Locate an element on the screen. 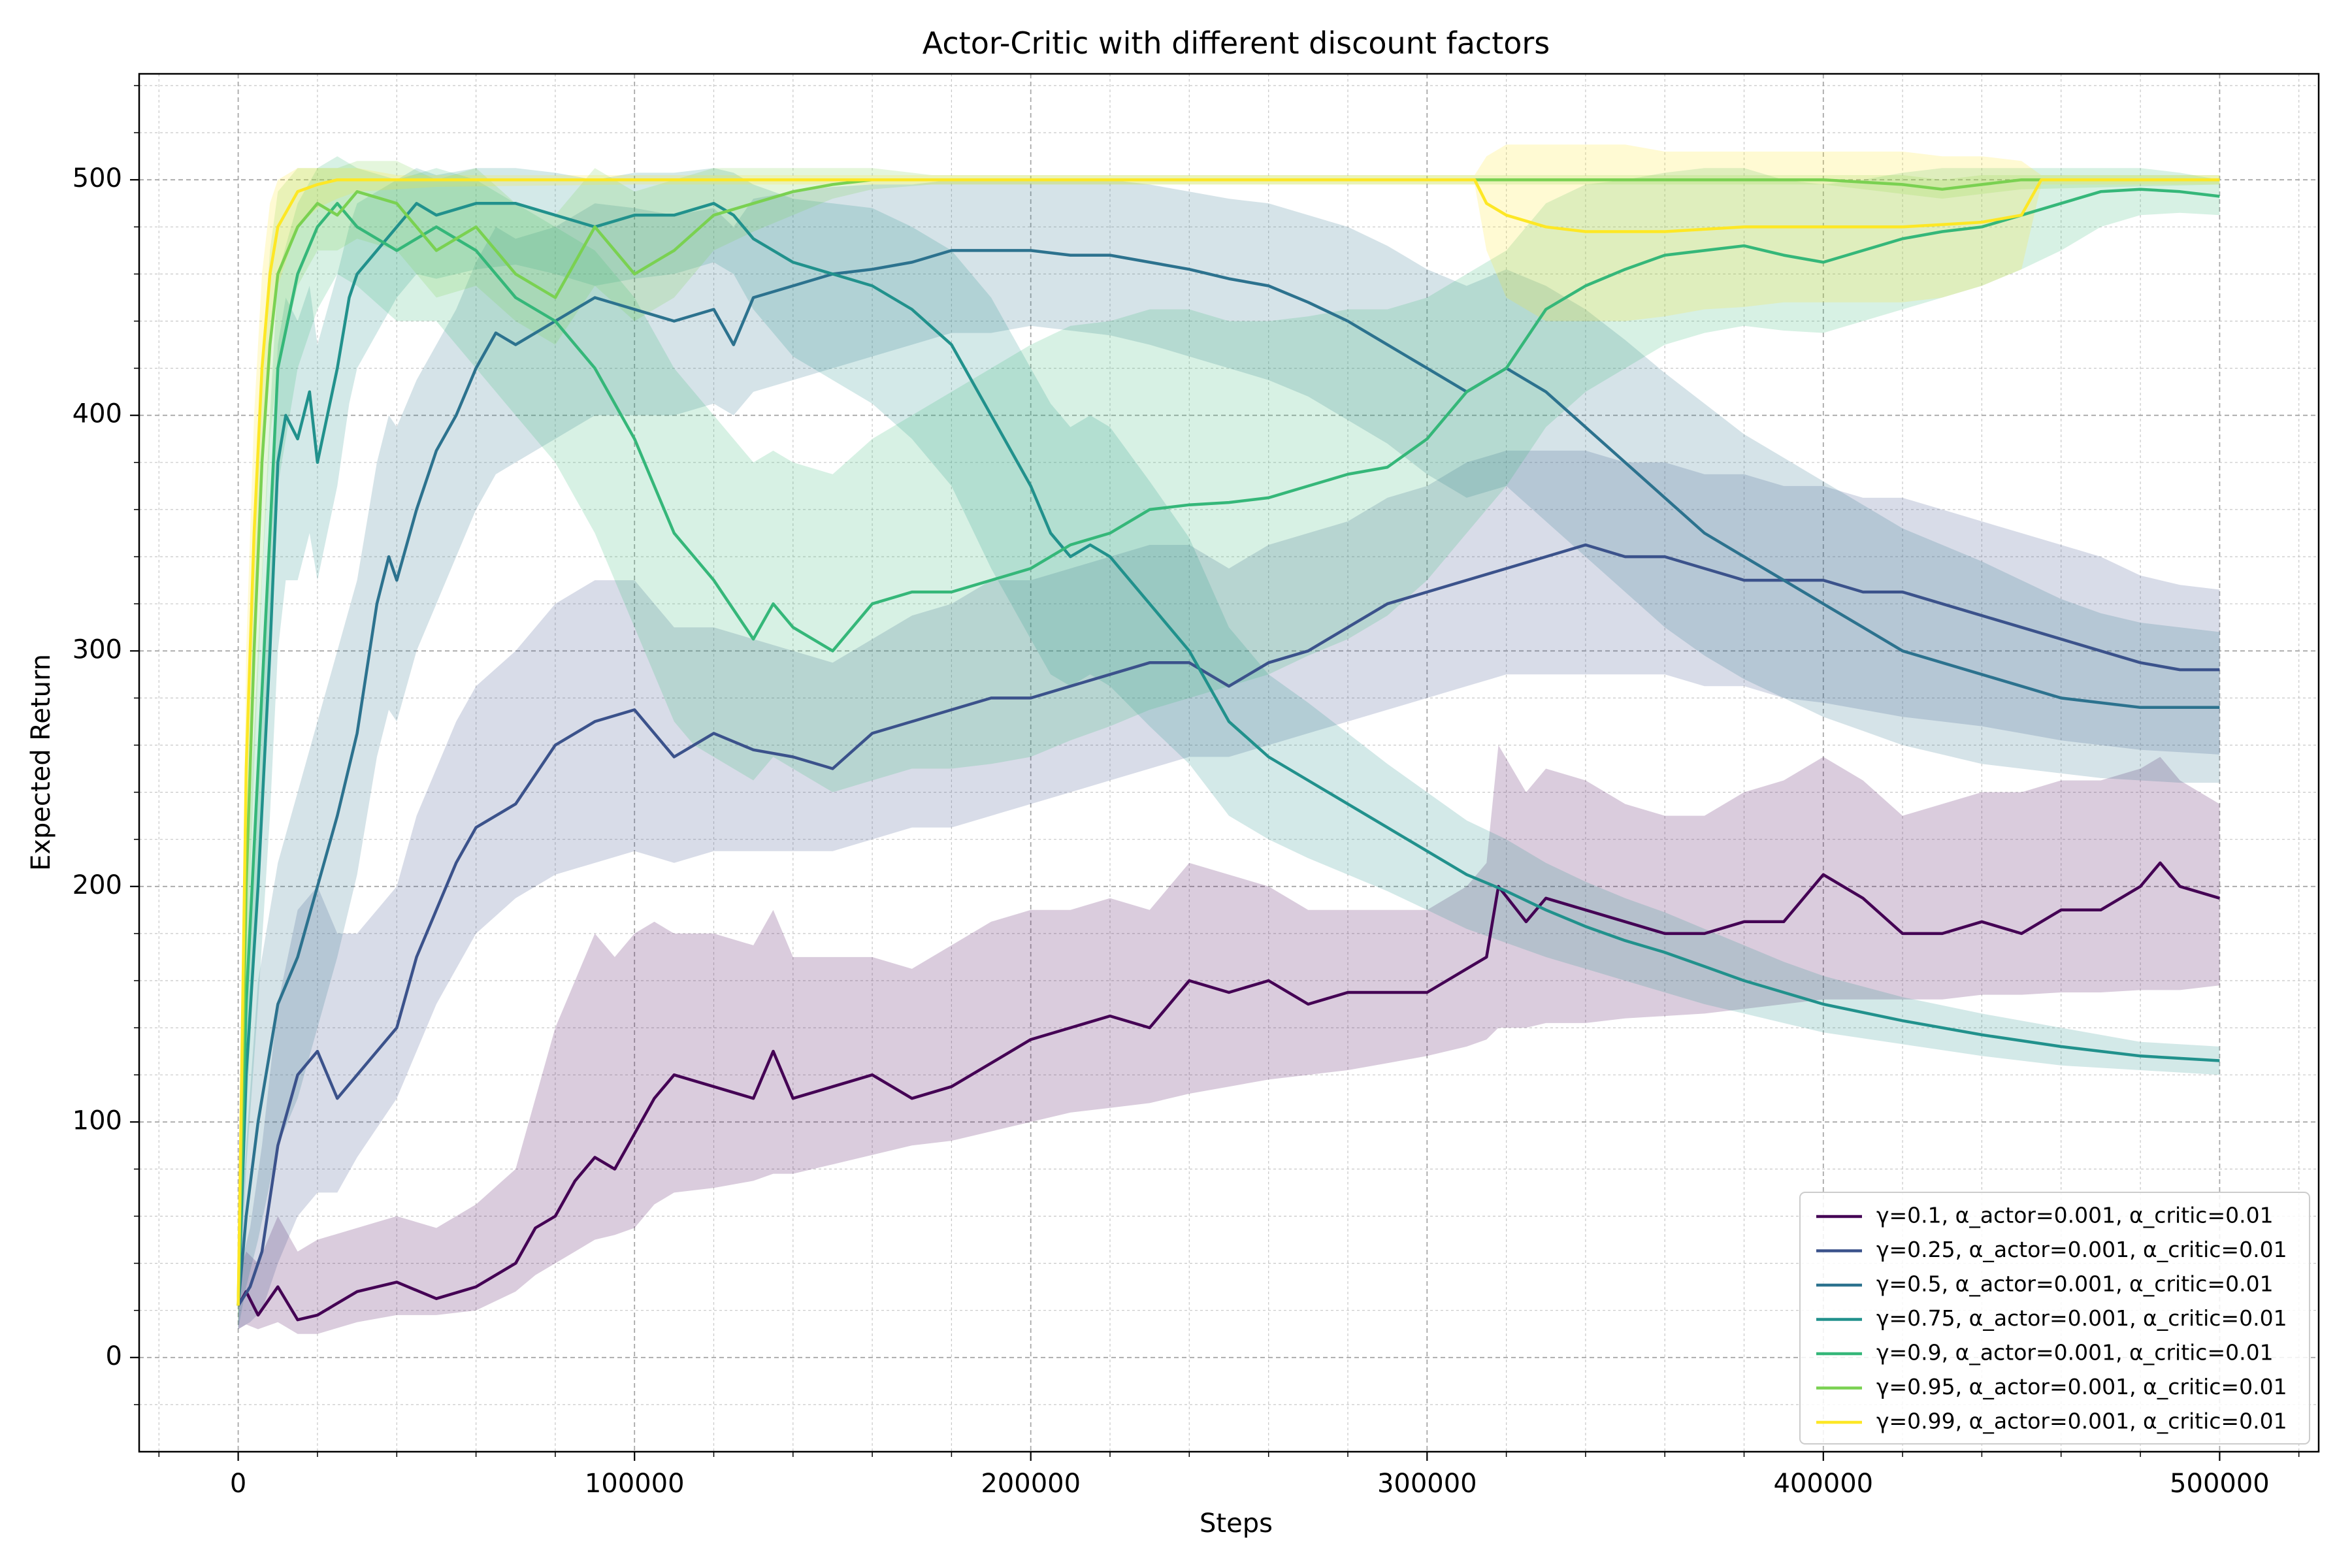 The width and height of the screenshot is (2352, 1568). x-tick-label: 0 is located at coordinates (238, 1484).